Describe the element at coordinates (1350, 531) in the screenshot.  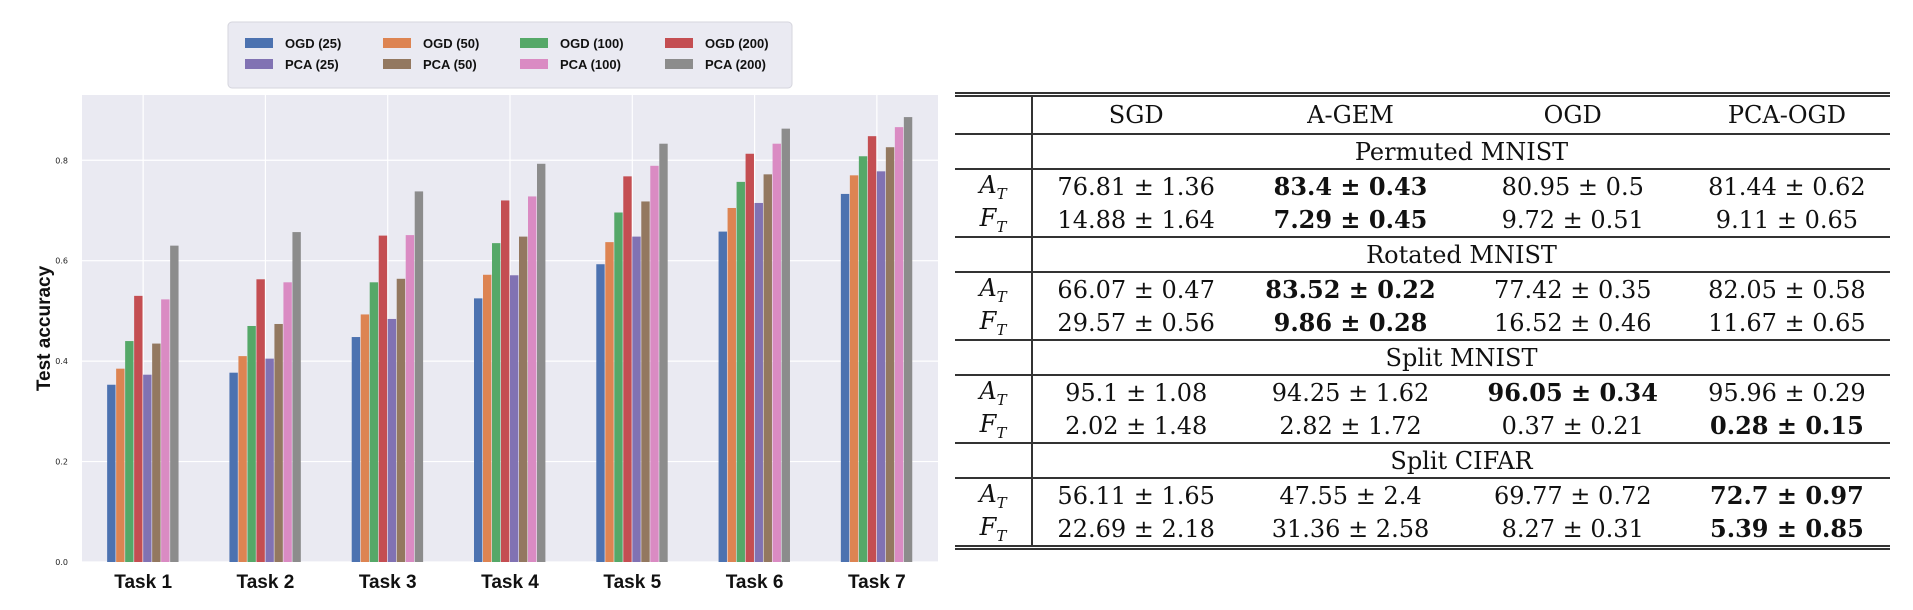
I see `value-cell: 31.36 ± 2.58` at that location.